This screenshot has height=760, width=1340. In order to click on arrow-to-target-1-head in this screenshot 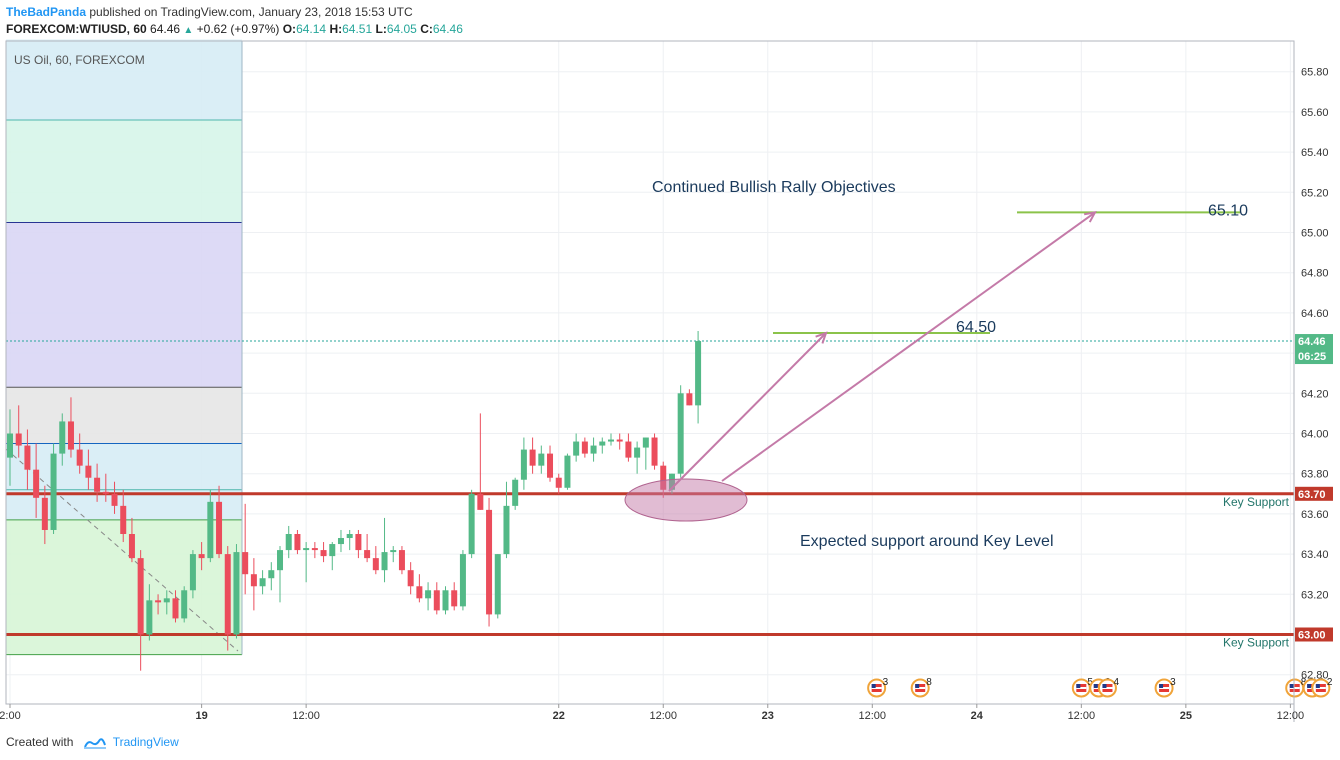, I will do `click(821, 337)`.